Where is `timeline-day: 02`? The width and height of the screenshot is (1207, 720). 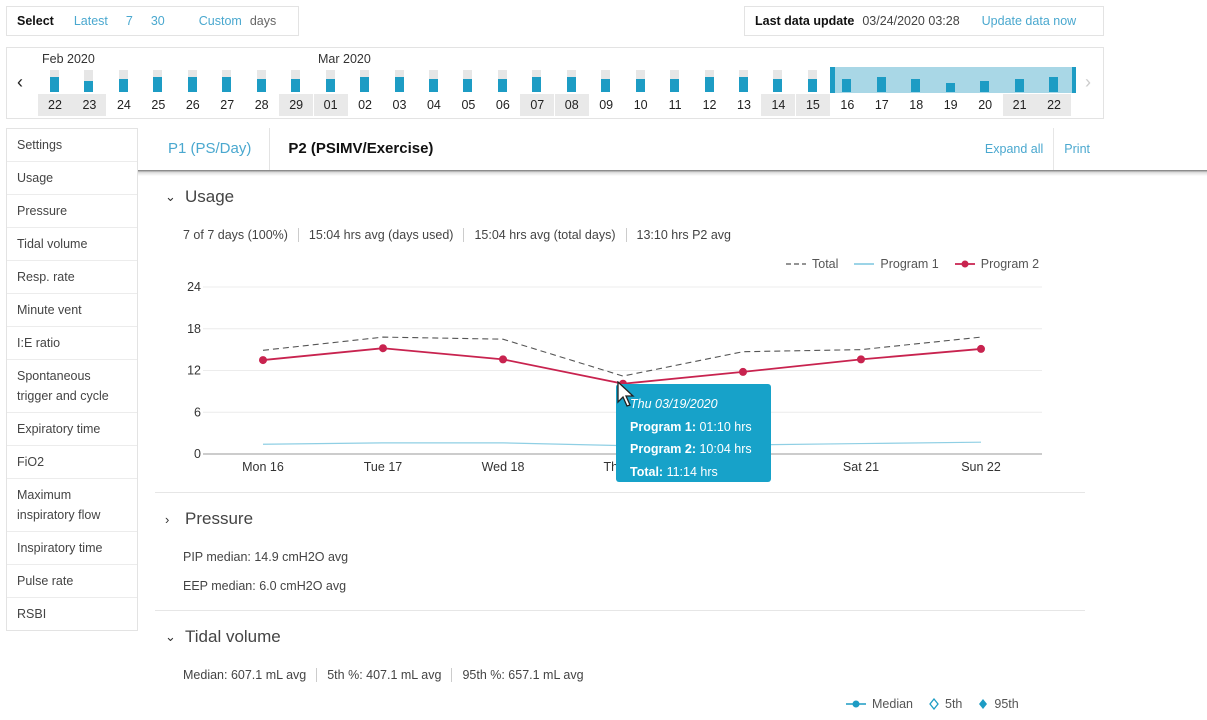 timeline-day: 02 is located at coordinates (365, 93).